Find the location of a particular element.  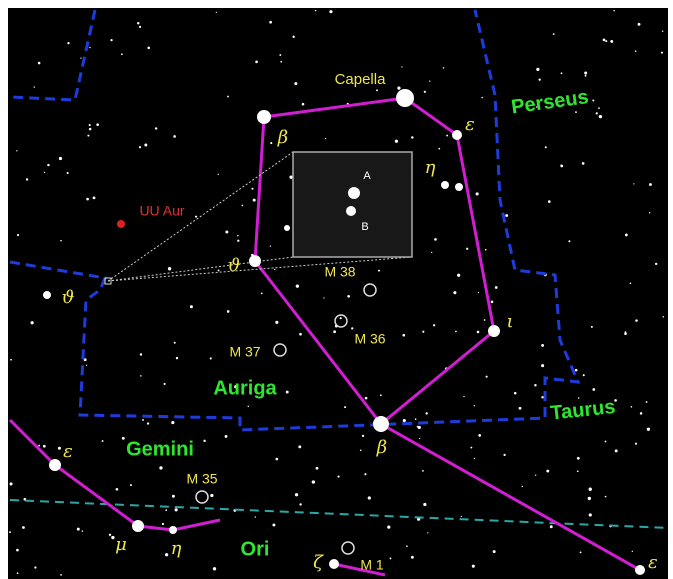

star-a is located at coordinates (354, 193).